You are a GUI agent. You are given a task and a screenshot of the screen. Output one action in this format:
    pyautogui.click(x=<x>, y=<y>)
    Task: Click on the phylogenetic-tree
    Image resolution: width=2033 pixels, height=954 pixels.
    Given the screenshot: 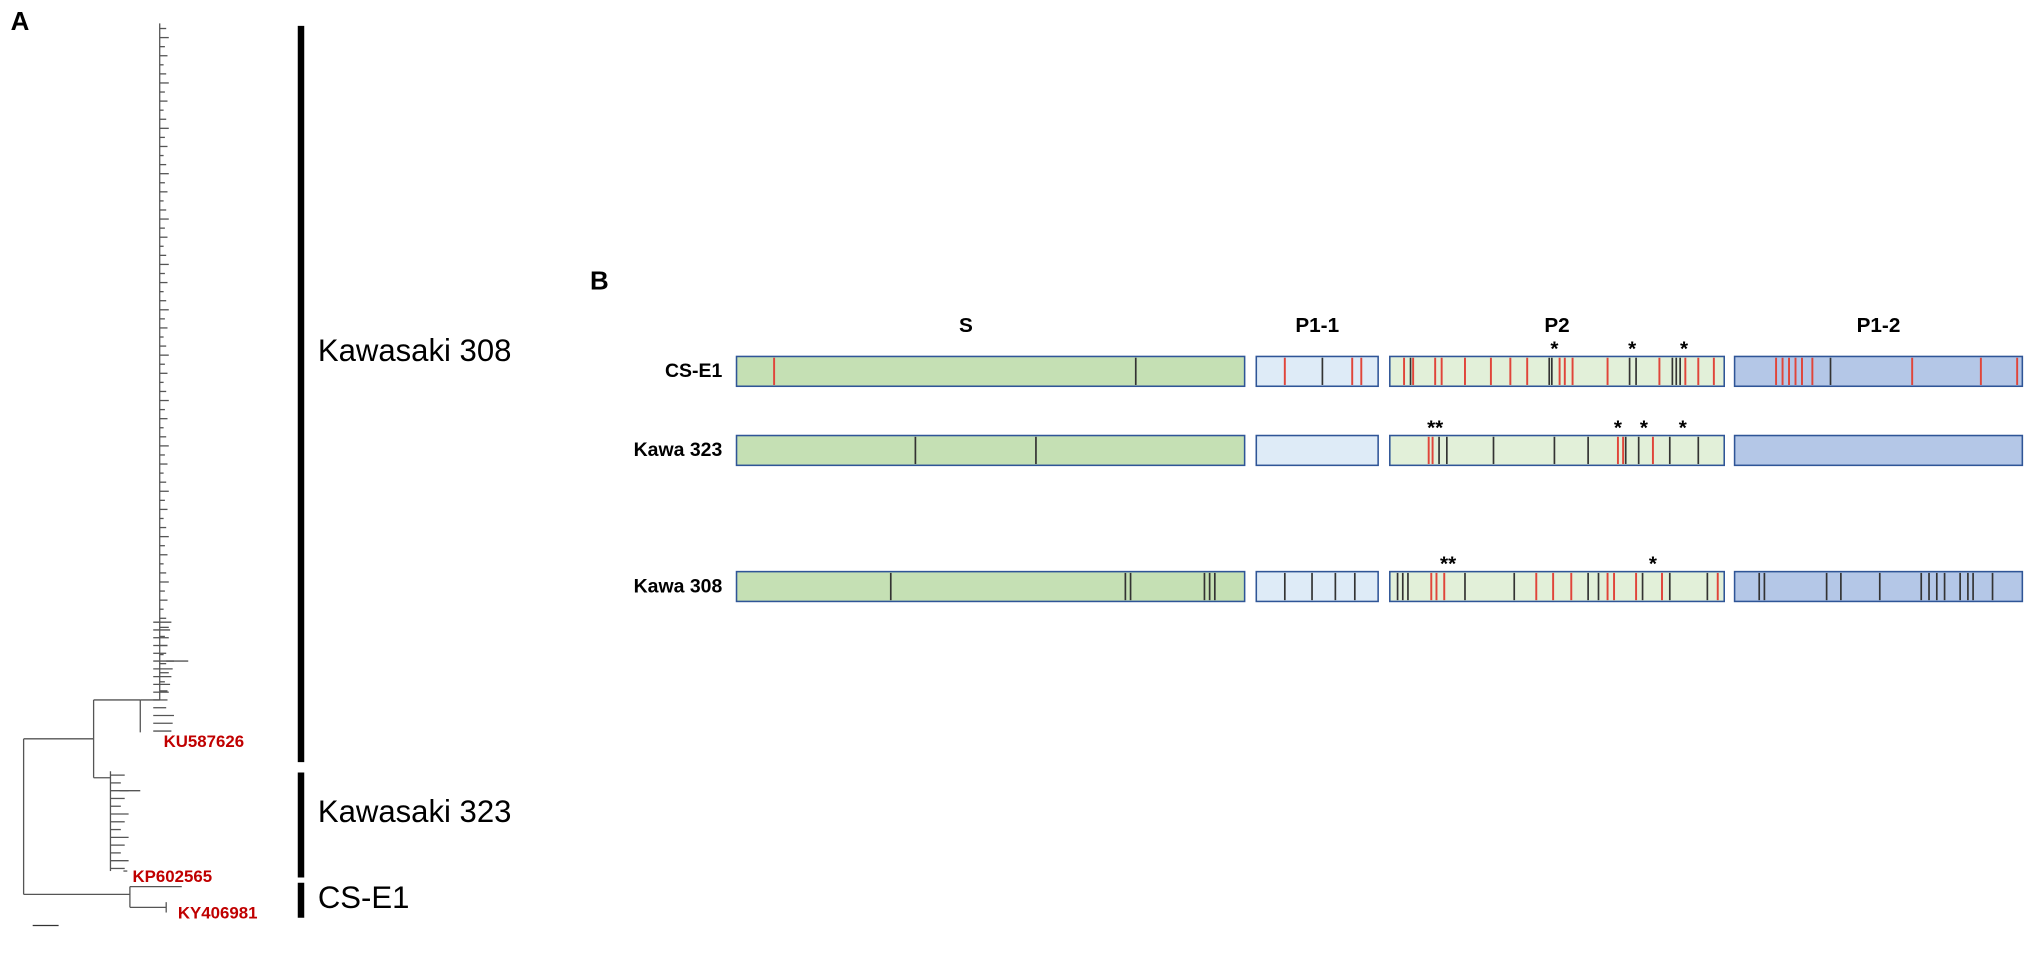 What is the action you would take?
    pyautogui.click(x=105, y=468)
    